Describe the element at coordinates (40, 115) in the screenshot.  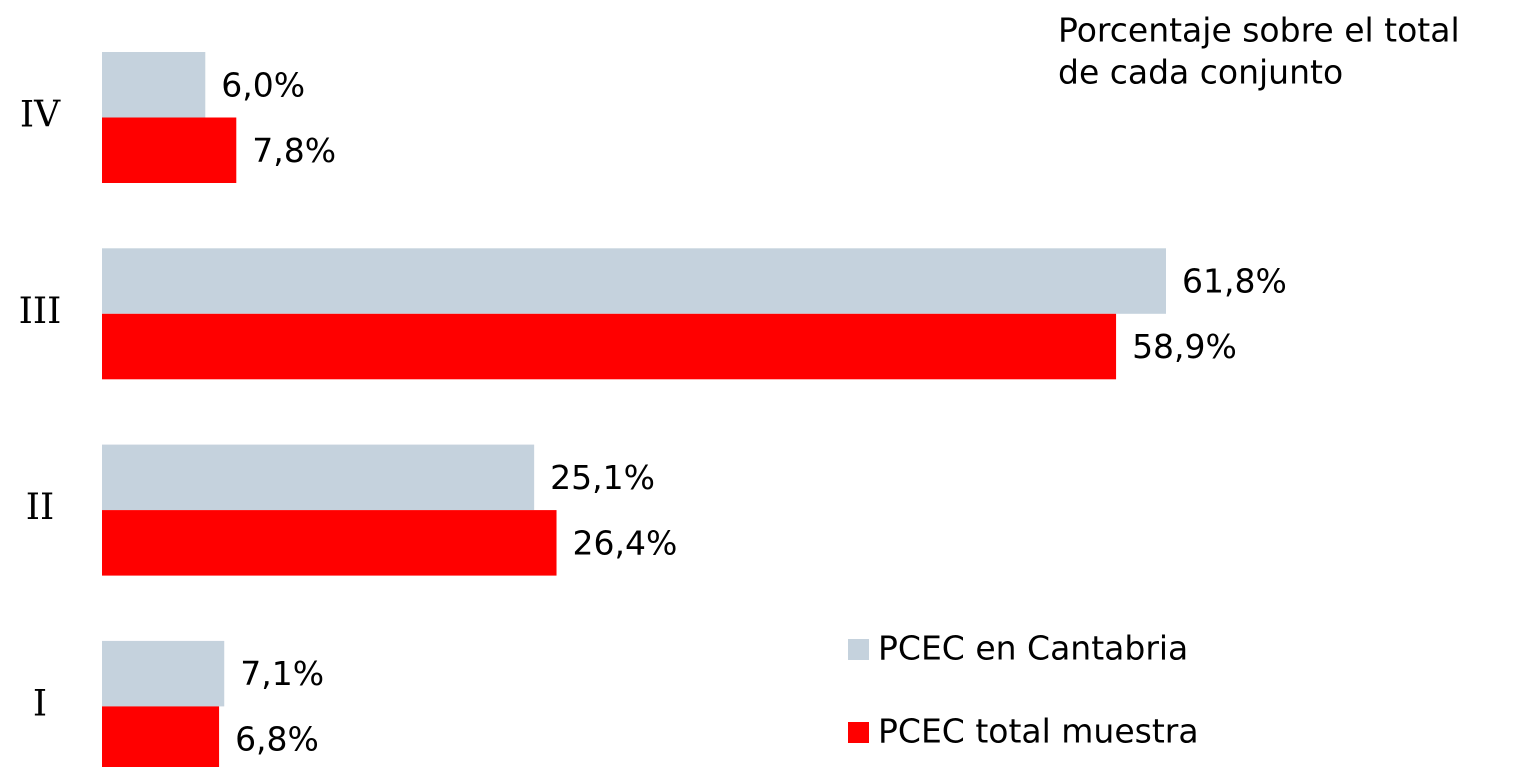
I see `y-tick-label: IV` at that location.